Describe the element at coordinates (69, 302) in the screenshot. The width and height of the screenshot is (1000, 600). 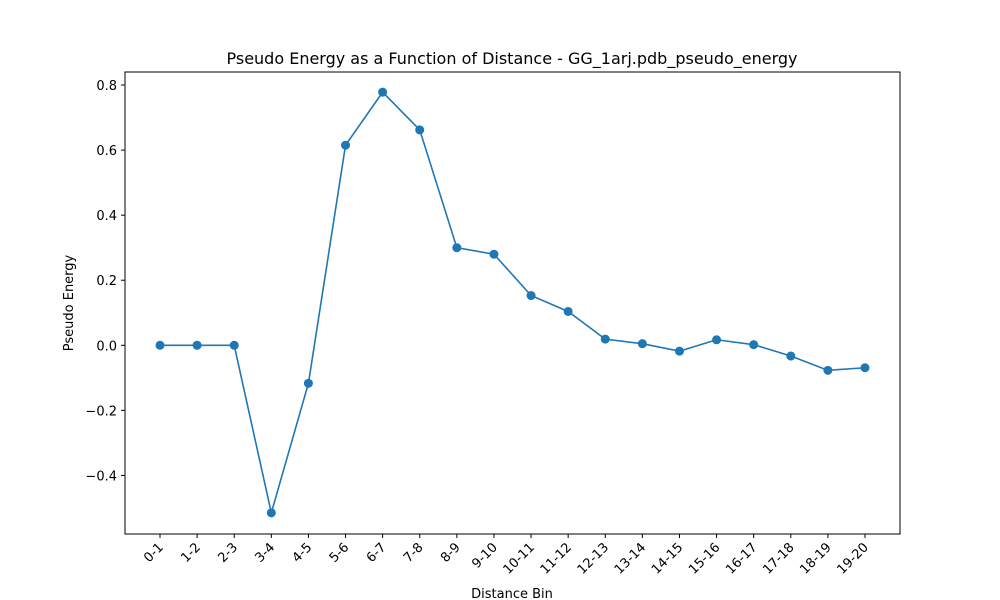
I see `y-axis-label: Pseudo Energy` at that location.